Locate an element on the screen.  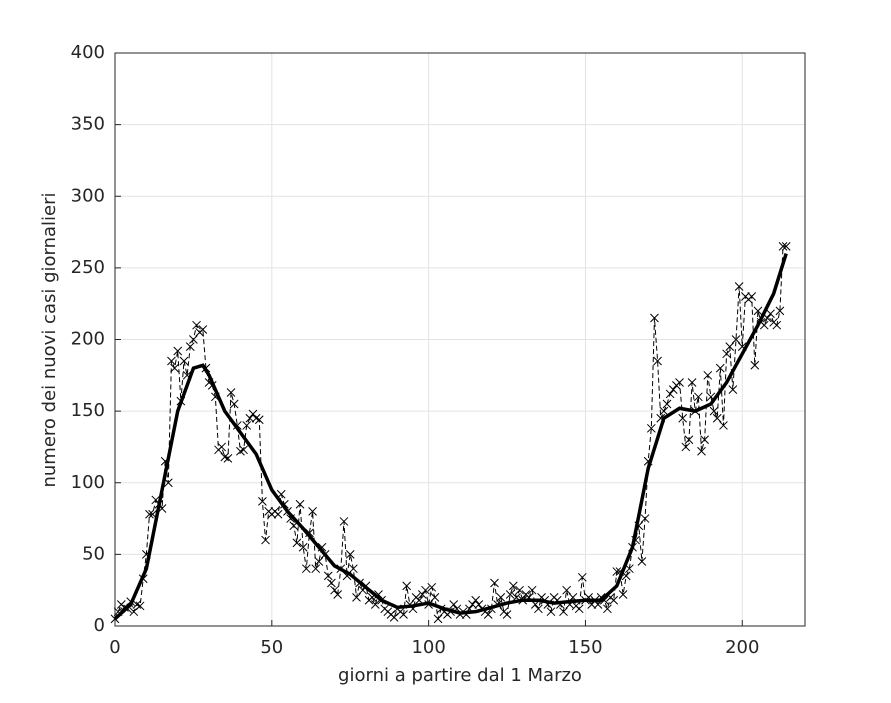
y-axis-label: numero dei nuovi casi giornalieri is located at coordinates (49, 339).